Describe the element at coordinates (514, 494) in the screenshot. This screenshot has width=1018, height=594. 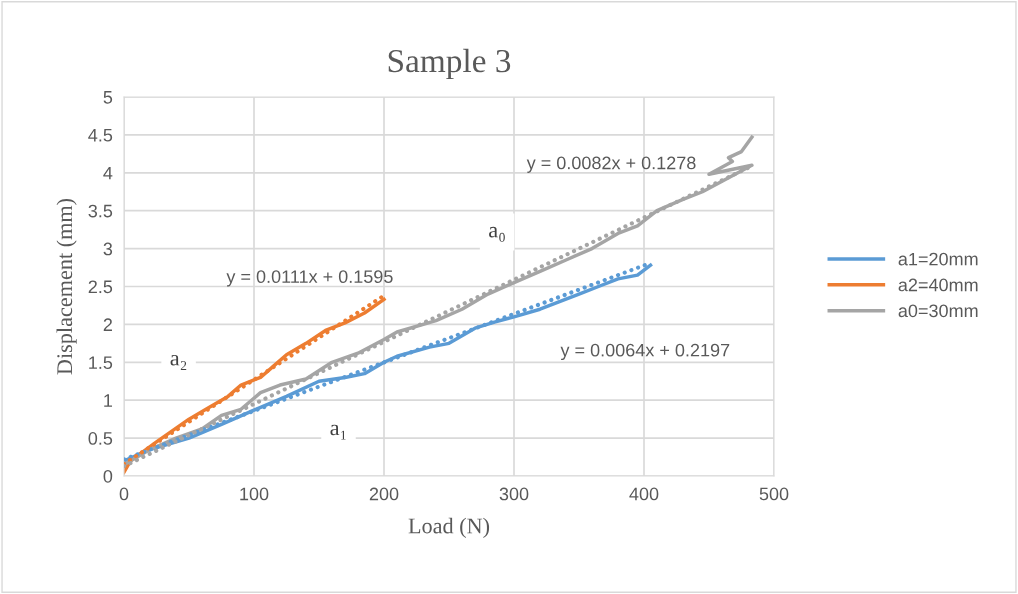
I see `x-tick-label: 300` at that location.